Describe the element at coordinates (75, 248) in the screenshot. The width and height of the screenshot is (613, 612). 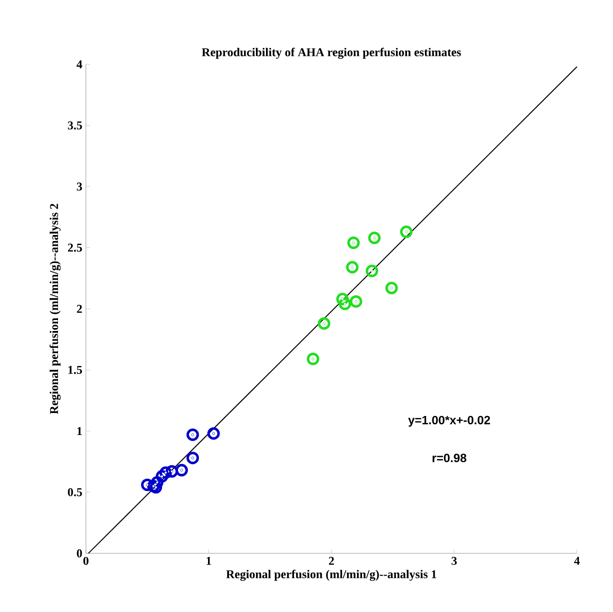
I see `y-tick-label: 2.5` at that location.